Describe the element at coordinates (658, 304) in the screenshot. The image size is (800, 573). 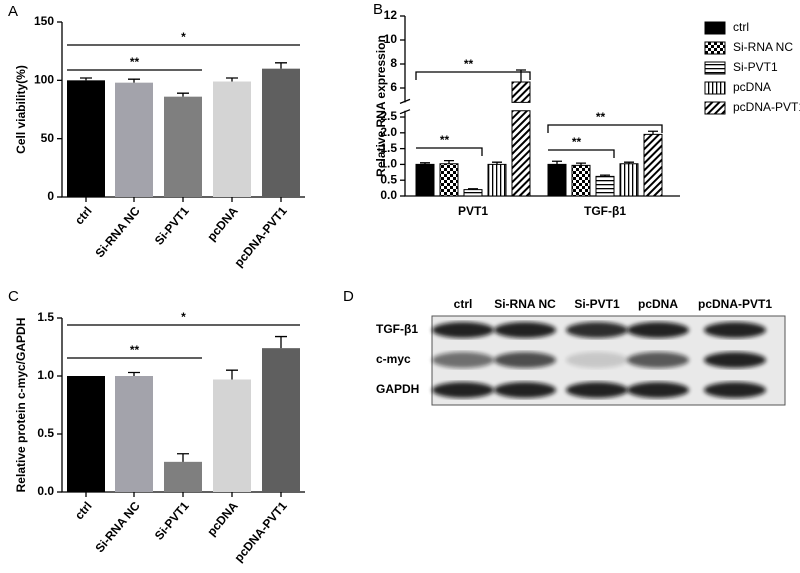
I see `blot-column-label: pcDNA` at that location.